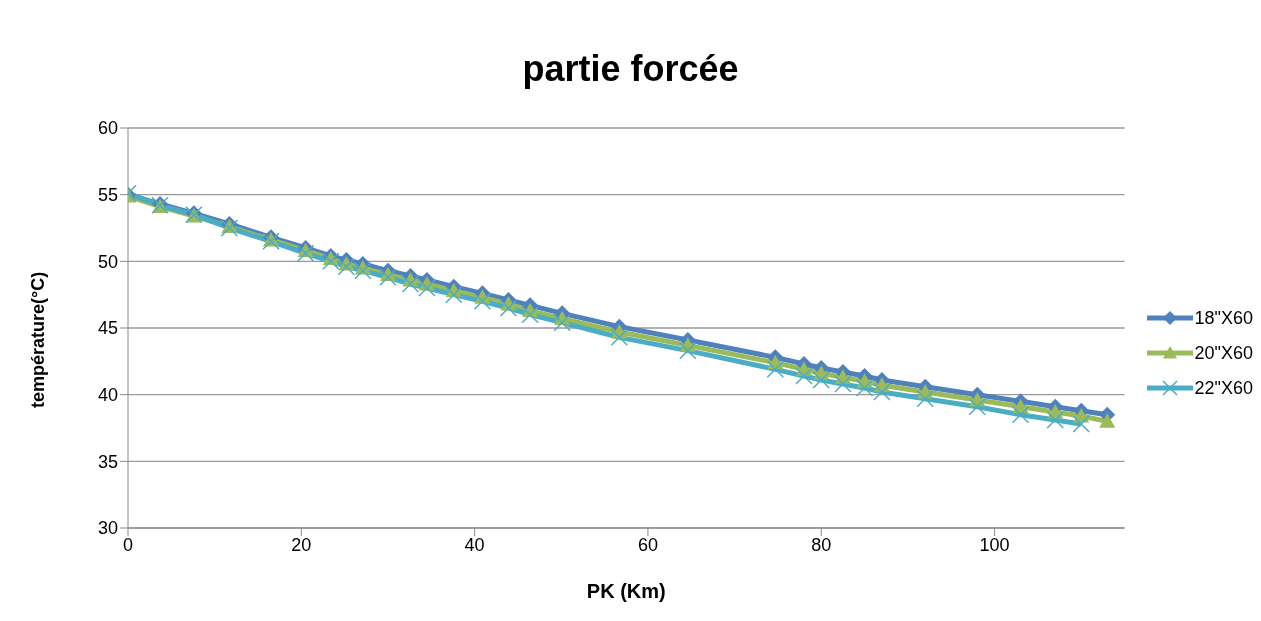 The width and height of the screenshot is (1261, 621). Describe the element at coordinates (1223, 353) in the screenshot. I see `legend-label: 20"X60` at that location.